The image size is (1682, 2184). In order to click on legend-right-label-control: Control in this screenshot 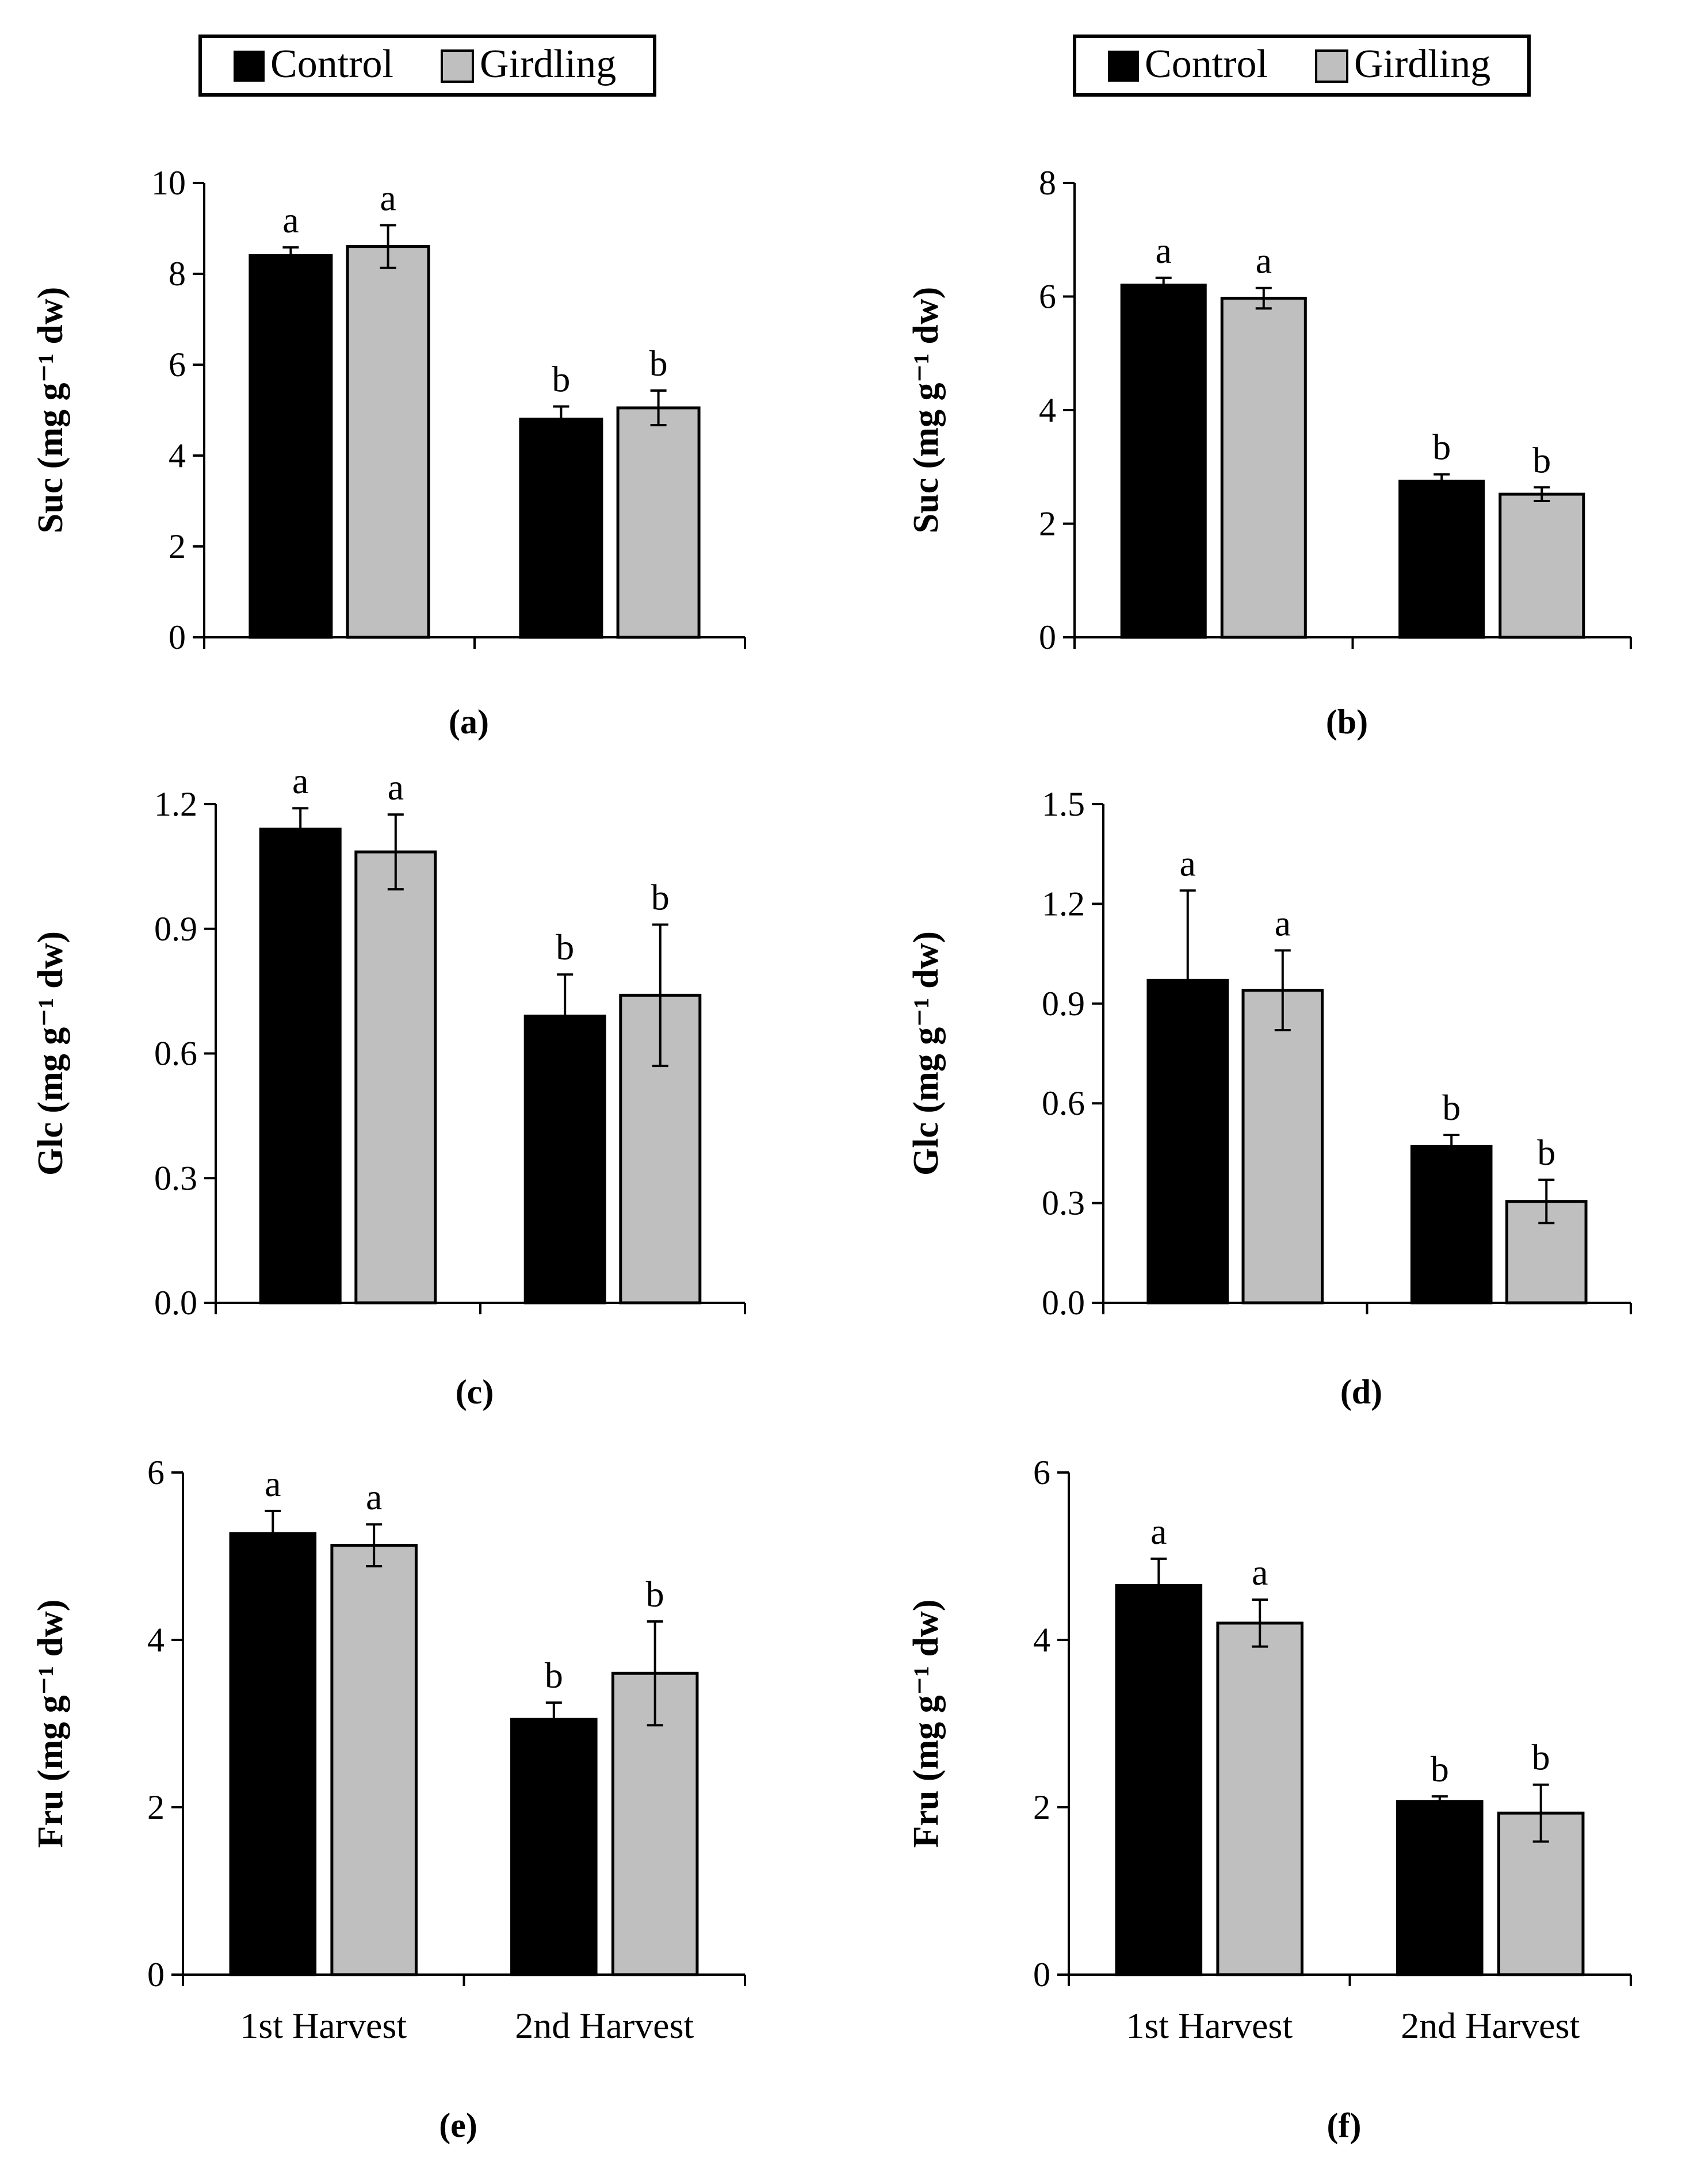, I will do `click(1206, 64)`.